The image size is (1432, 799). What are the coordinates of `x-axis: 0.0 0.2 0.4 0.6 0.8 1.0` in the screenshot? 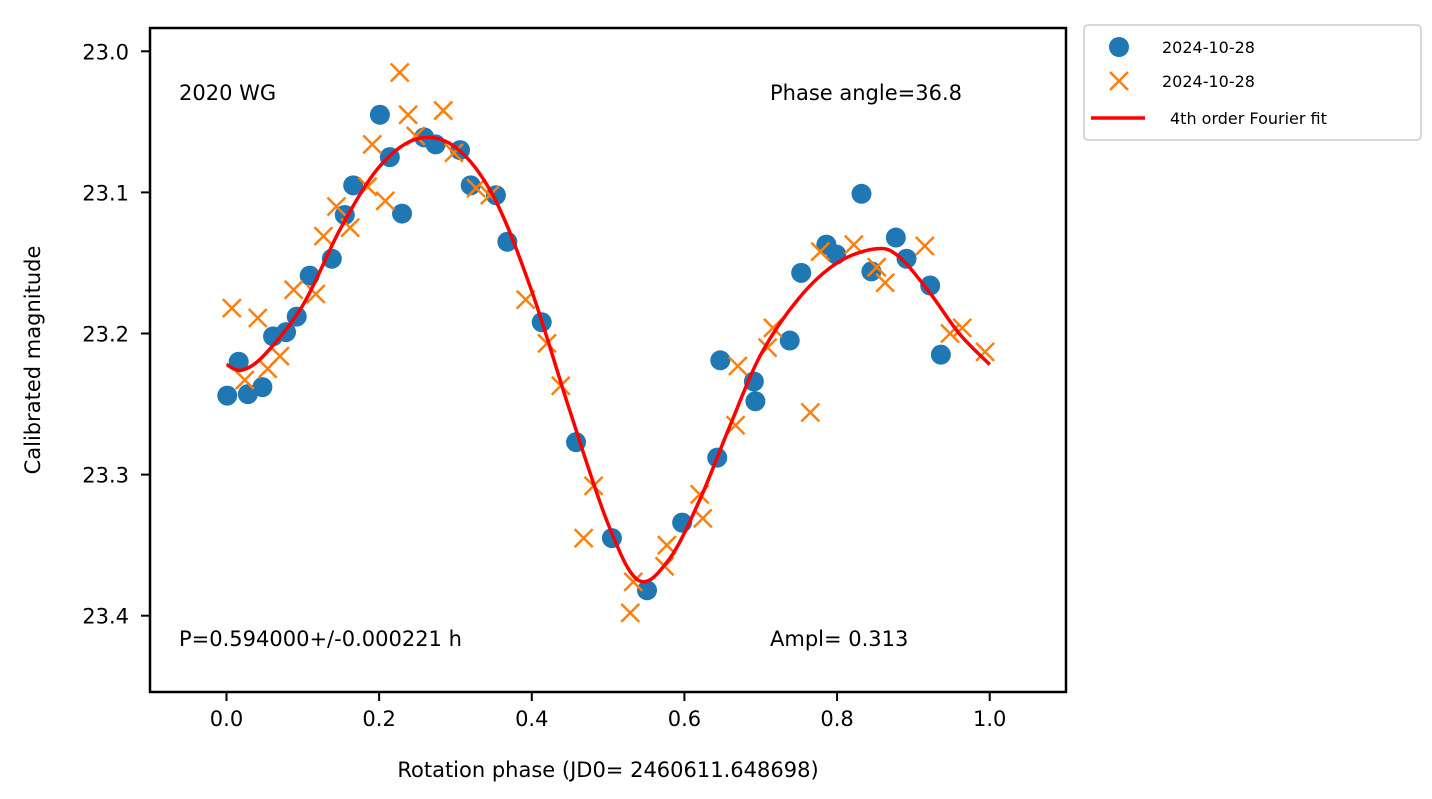 It's located at (608, 711).